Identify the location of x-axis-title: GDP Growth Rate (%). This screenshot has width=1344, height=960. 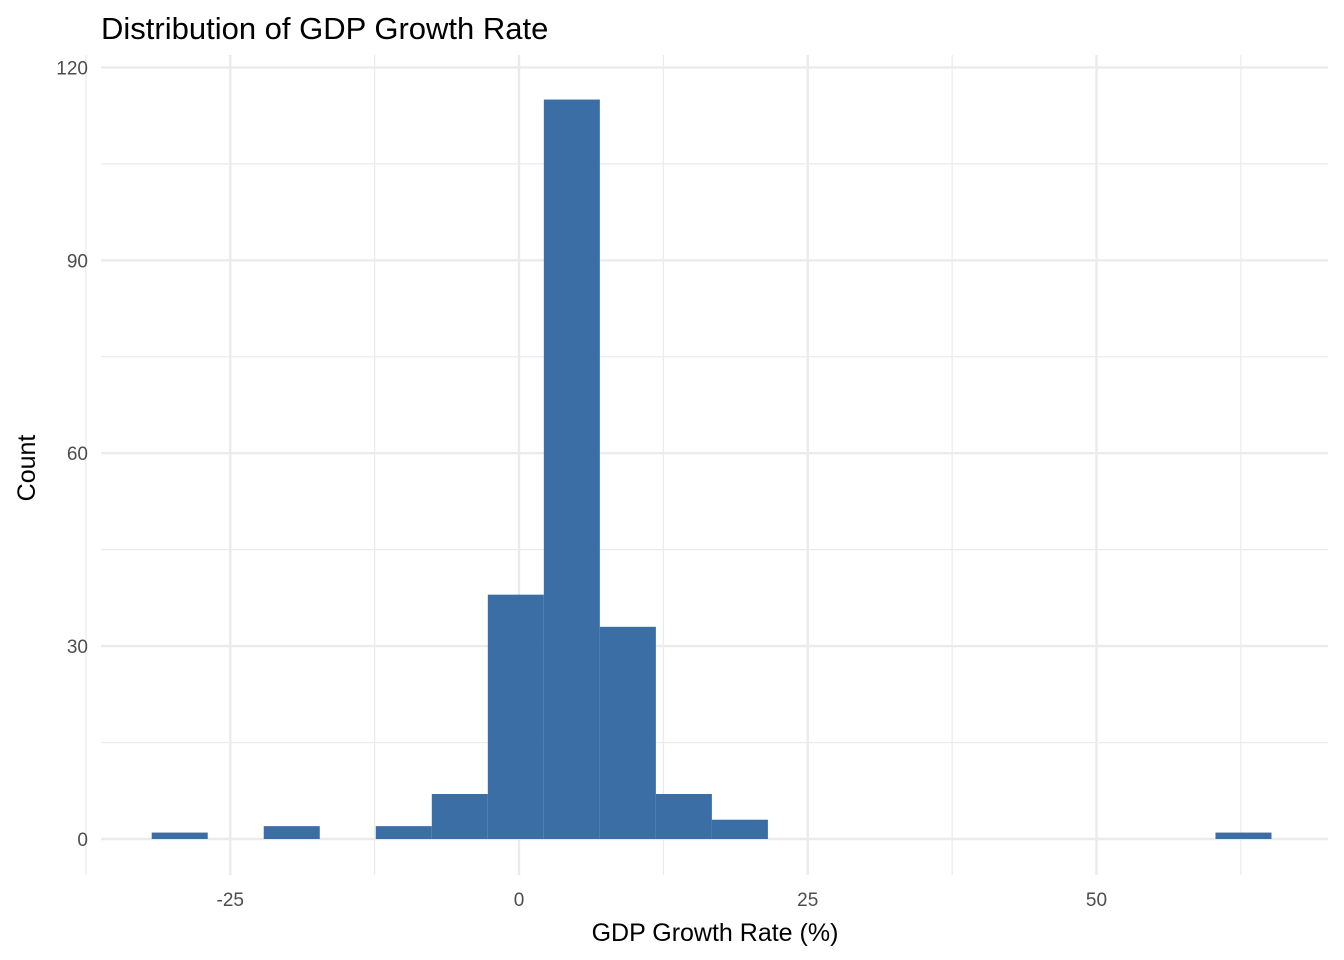
(715, 933).